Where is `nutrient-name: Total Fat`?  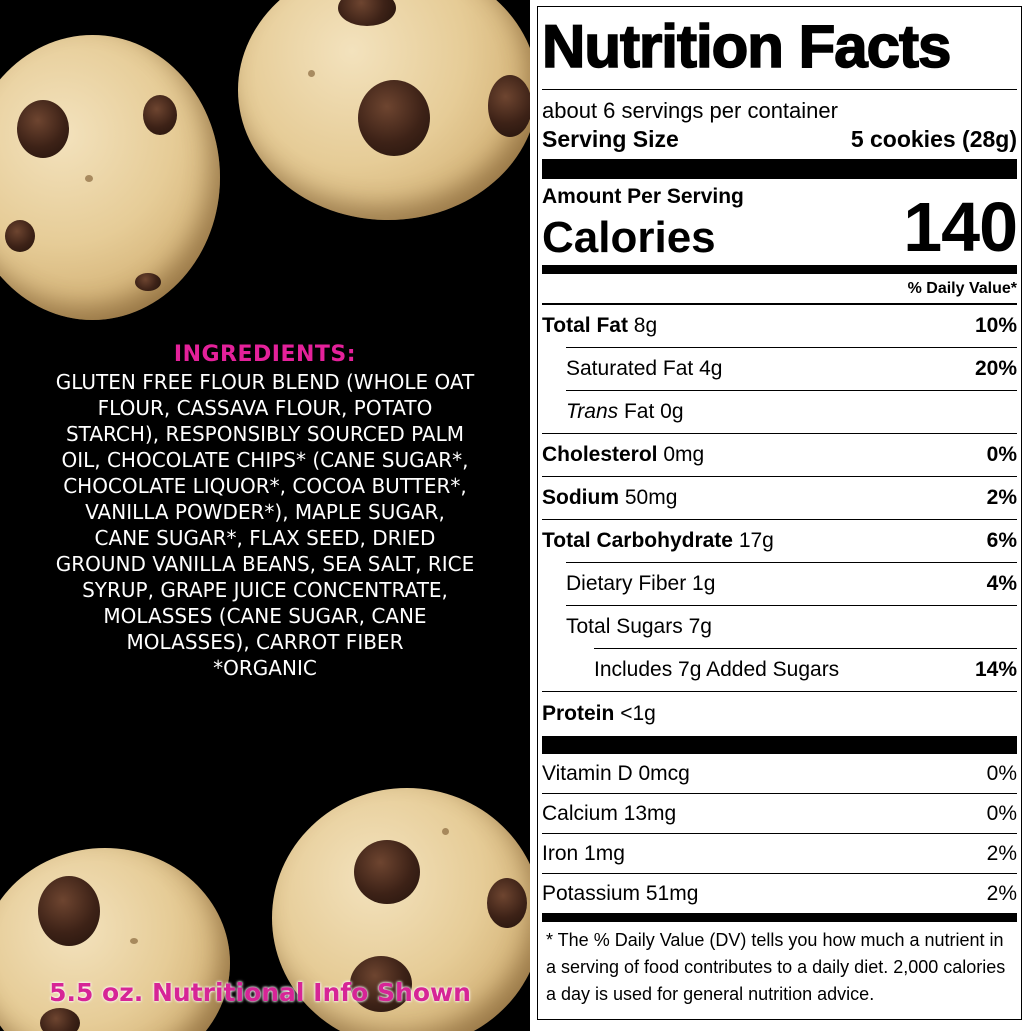
nutrient-name: Total Fat is located at coordinates (585, 325).